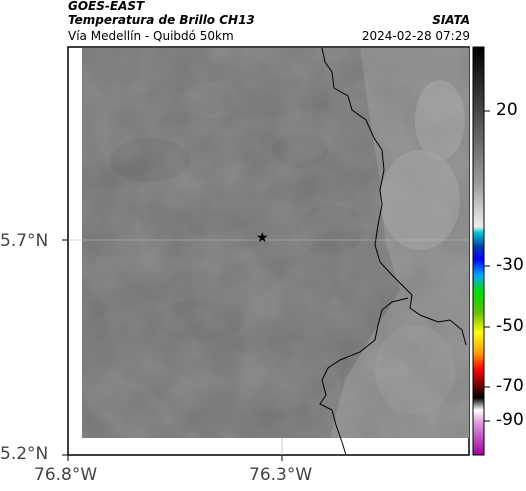  Describe the element at coordinates (24, 241) in the screenshot. I see `lat-label-5-7: 5.7°N` at that location.